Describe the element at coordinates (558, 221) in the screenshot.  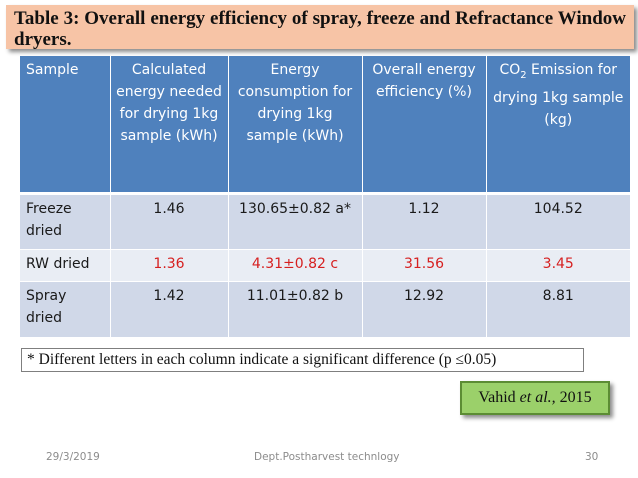
I see `cell-co2: 104.52` at that location.